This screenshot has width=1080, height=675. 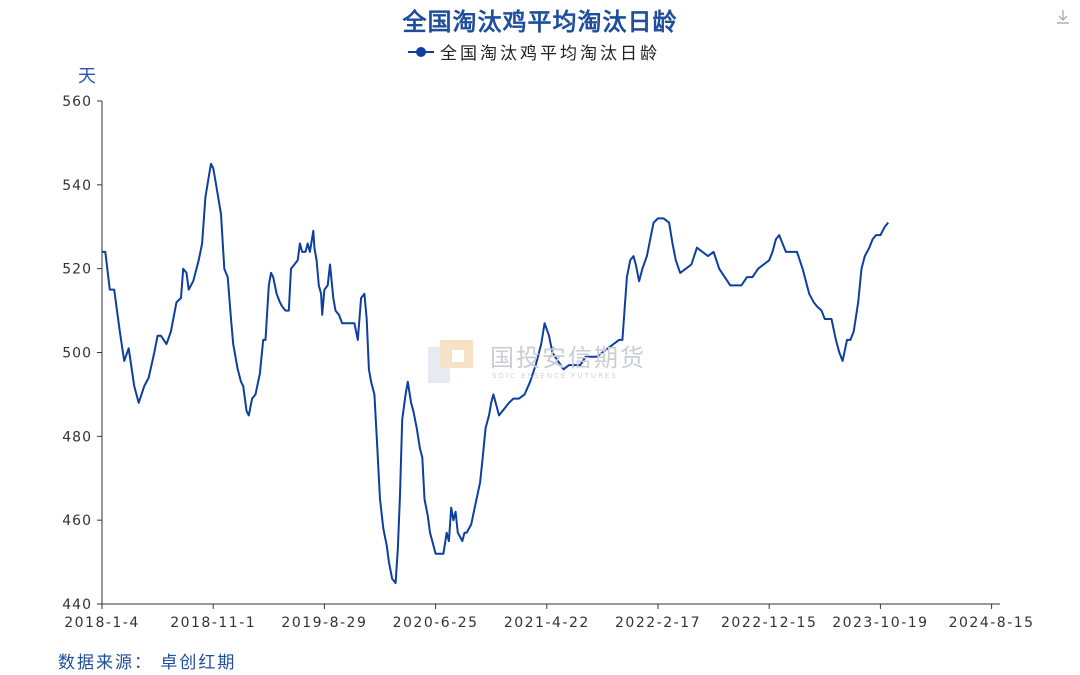 What do you see at coordinates (540, 22) in the screenshot?
I see `chart-title: 全国淘汰鸡平均淘汰日龄` at bounding box center [540, 22].